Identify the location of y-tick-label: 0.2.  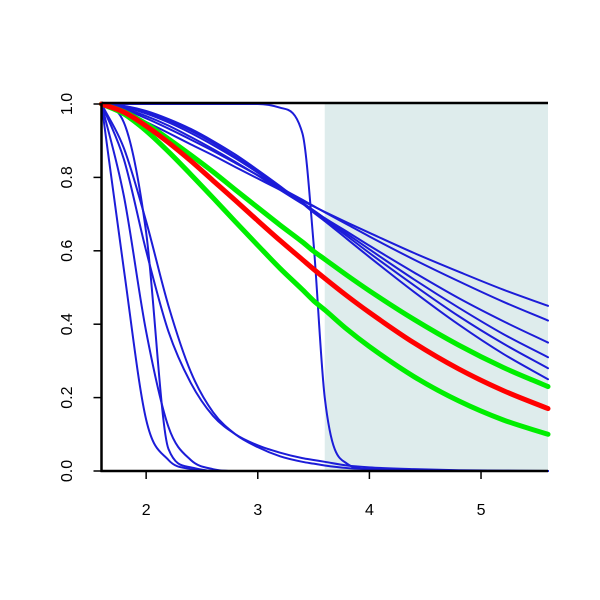
(67, 397).